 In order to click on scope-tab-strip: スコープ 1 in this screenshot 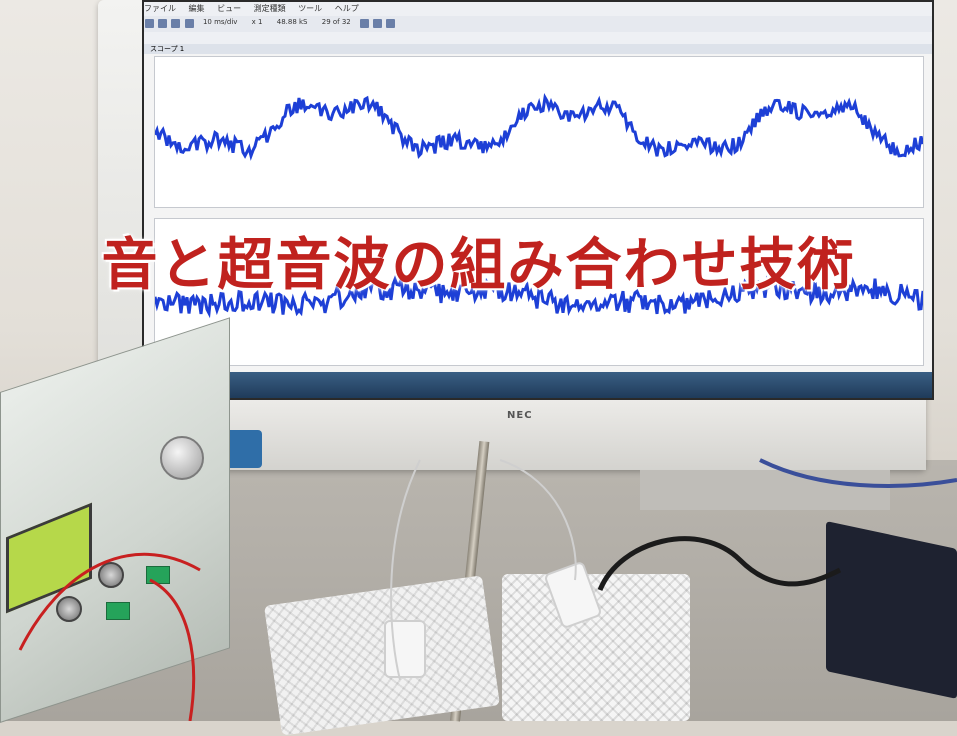, I will do `click(538, 49)`.